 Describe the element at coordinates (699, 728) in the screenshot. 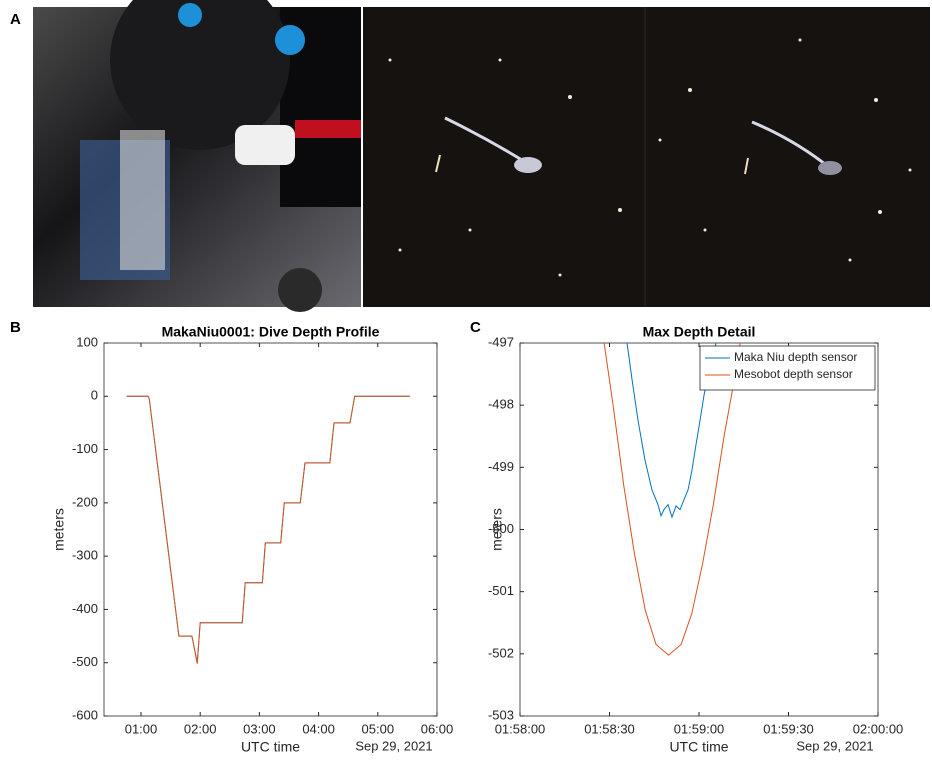

I see `x-tick-label: 01:59:00` at that location.